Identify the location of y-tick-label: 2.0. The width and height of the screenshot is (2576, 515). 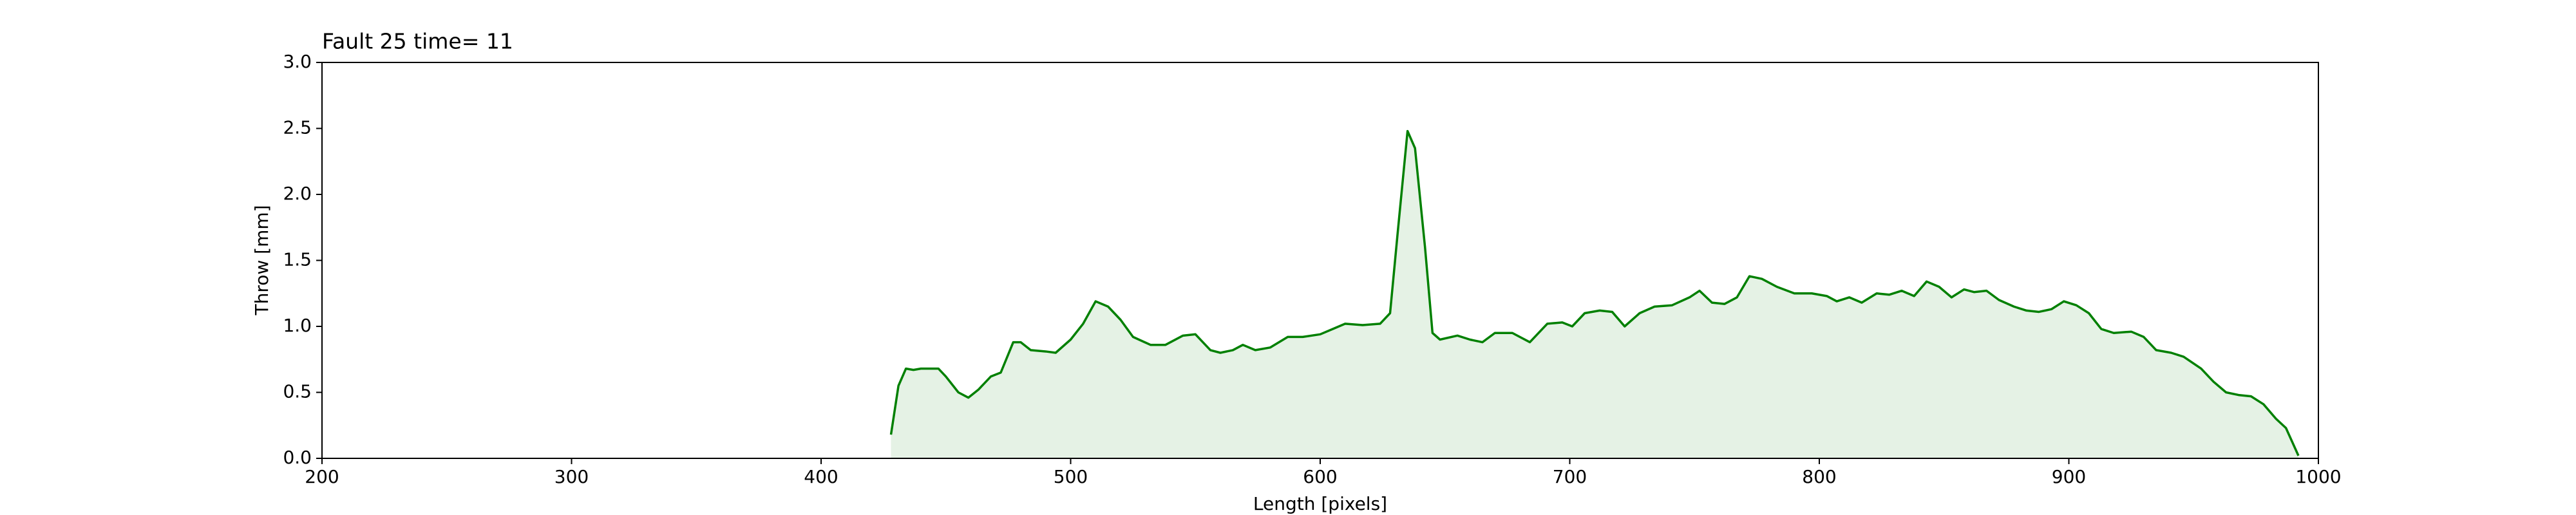
(297, 193).